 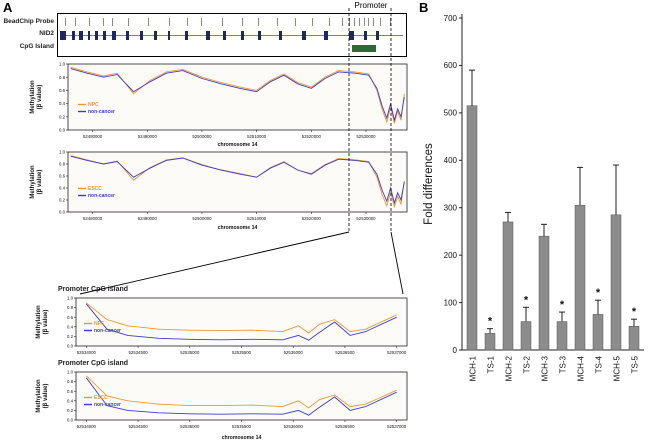 I want to click on panel-a-label: A, so click(x=8, y=7).